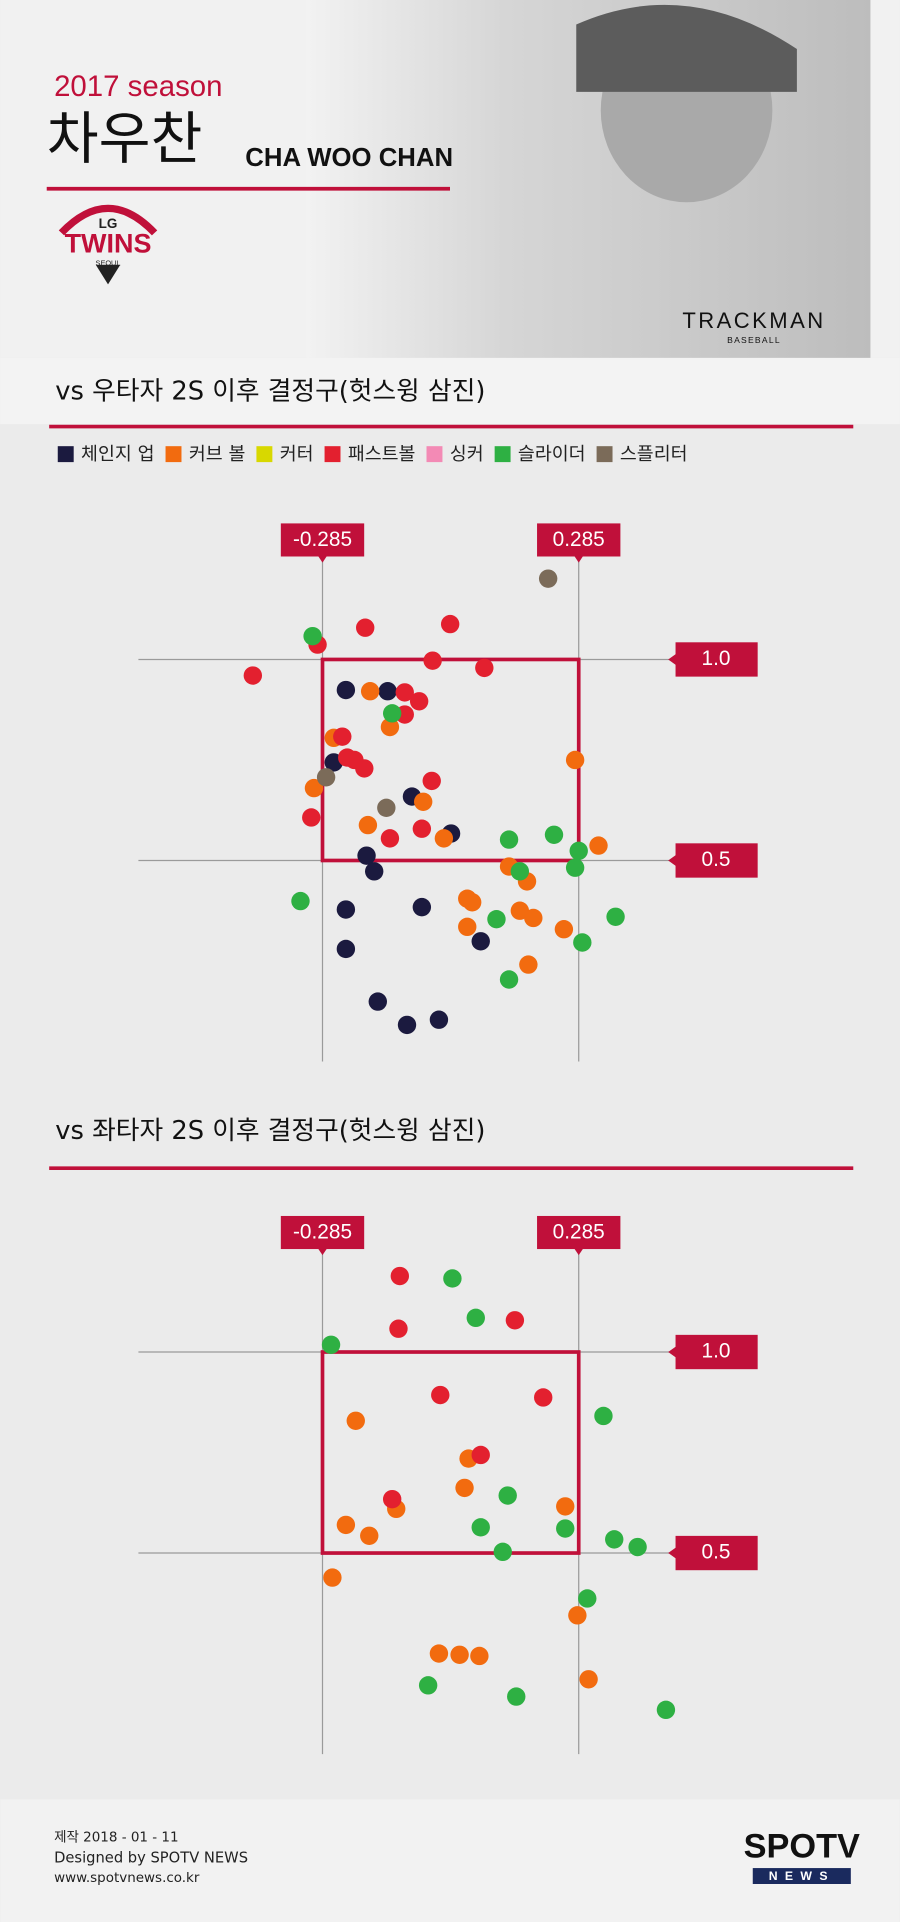 The width and height of the screenshot is (900, 1922). What do you see at coordinates (552, 454) in the screenshot?
I see `legend-label: 슬라이더` at bounding box center [552, 454].